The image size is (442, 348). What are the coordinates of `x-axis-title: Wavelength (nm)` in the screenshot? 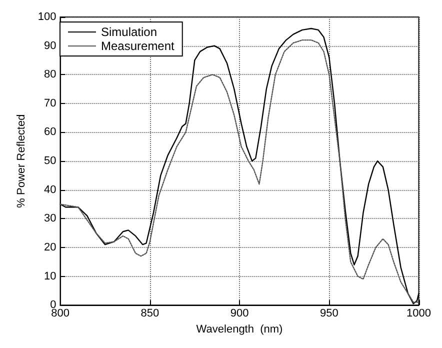 It's located at (239, 330).